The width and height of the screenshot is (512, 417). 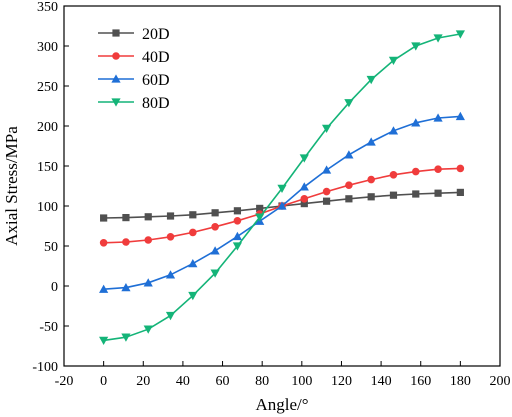 What do you see at coordinates (143, 381) in the screenshot?
I see `x-tick-label: 20` at bounding box center [143, 381].